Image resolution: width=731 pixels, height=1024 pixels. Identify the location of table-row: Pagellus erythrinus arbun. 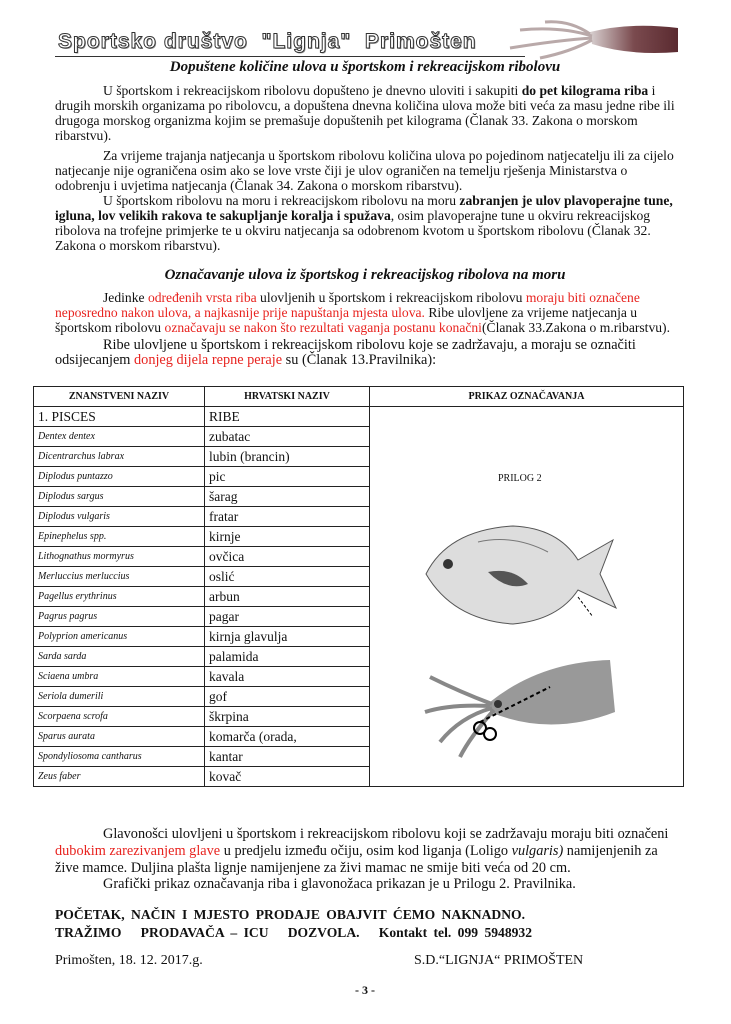
(358, 596).